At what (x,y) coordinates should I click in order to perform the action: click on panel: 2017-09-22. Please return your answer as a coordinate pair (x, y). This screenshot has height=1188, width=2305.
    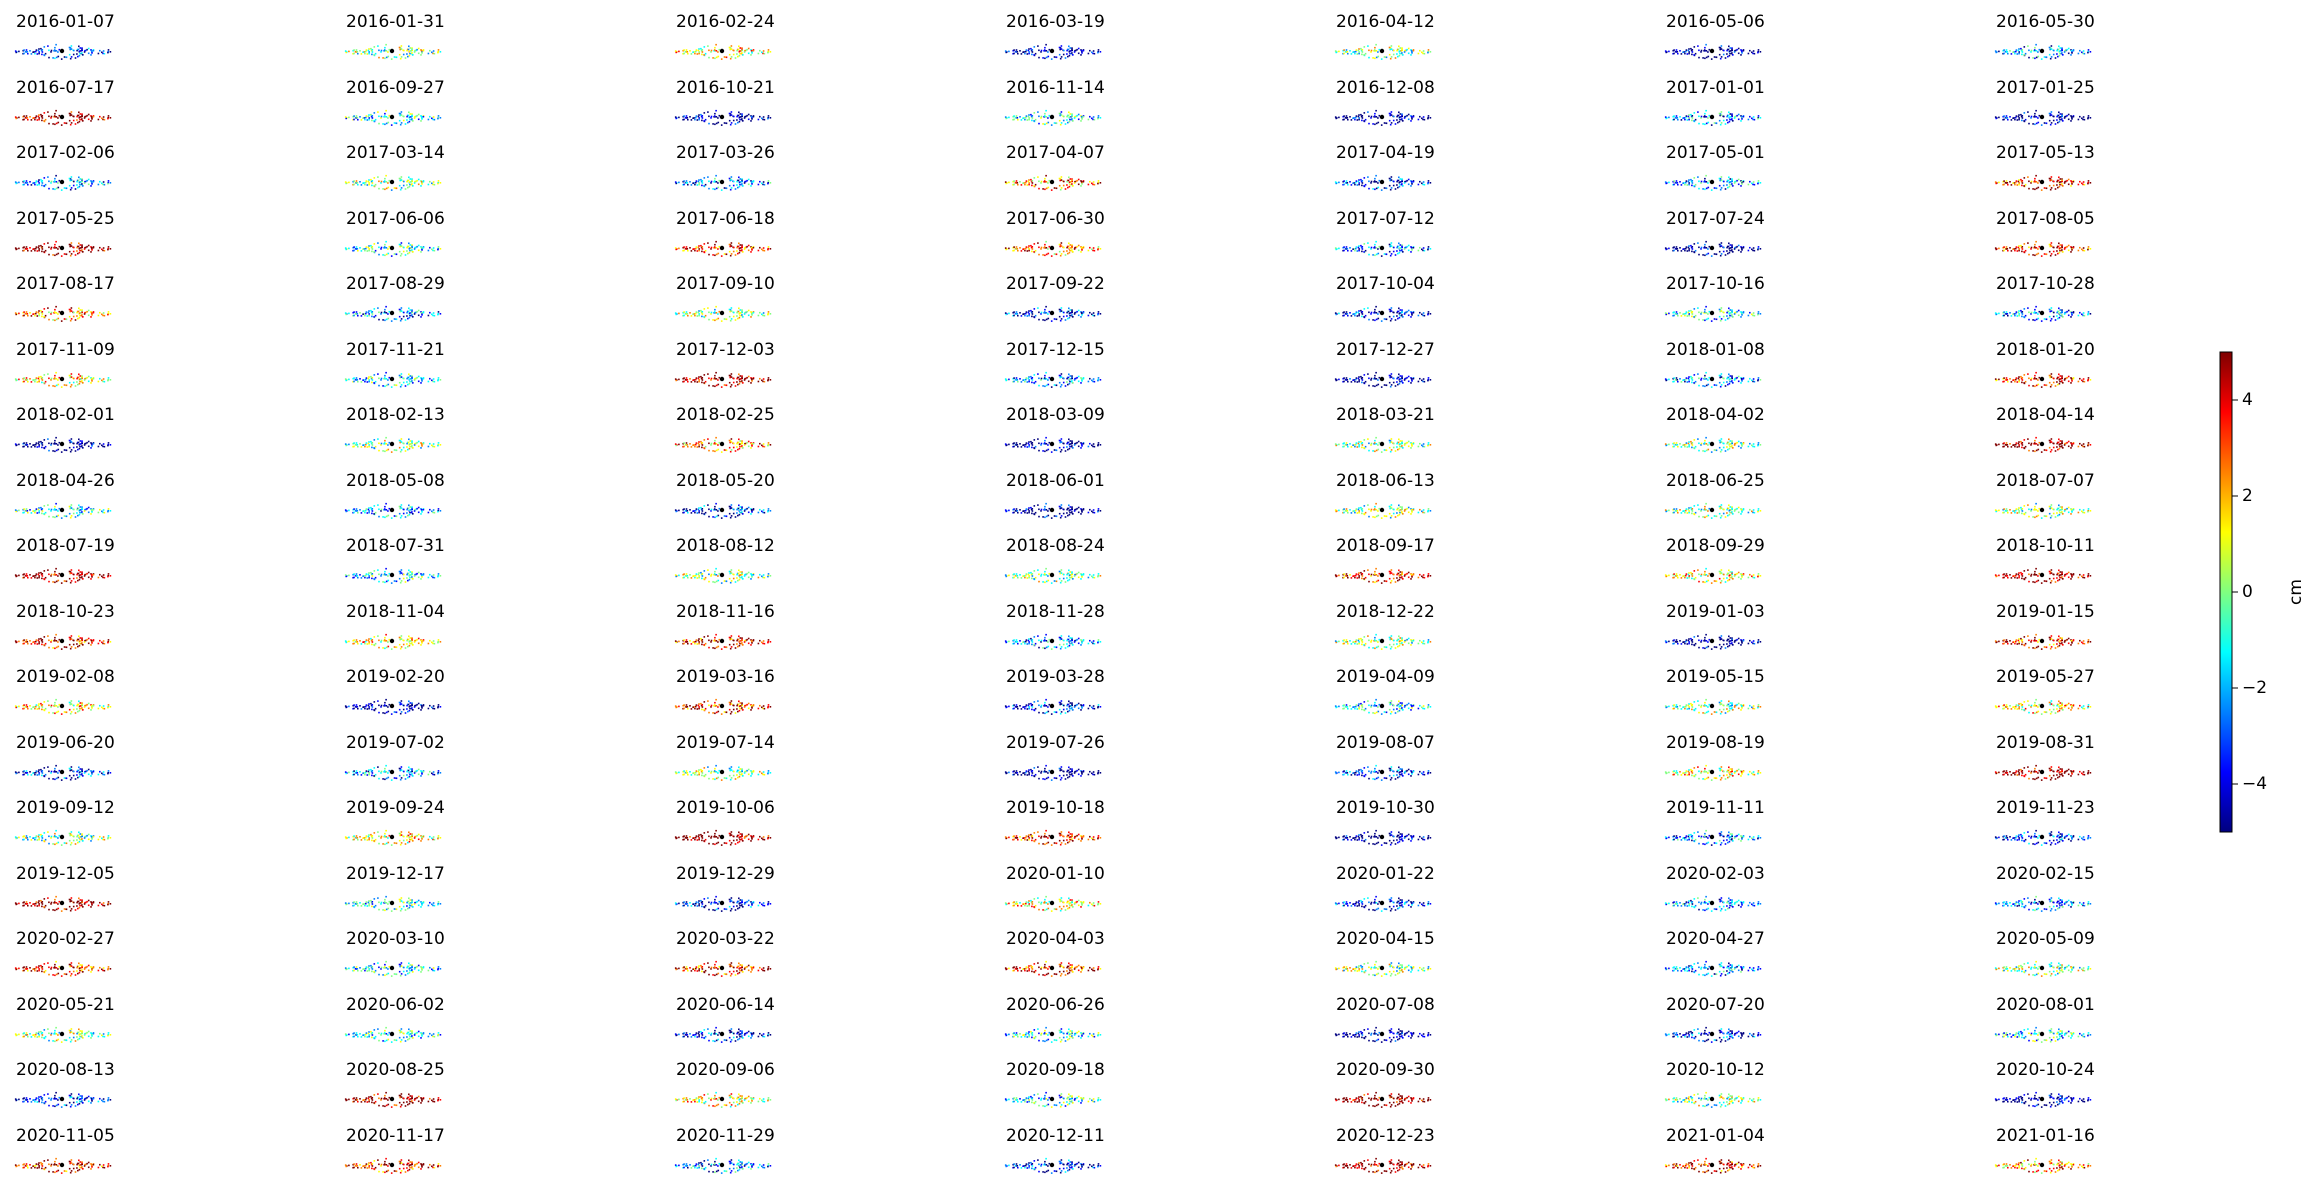
    Looking at the image, I should click on (1140, 305).